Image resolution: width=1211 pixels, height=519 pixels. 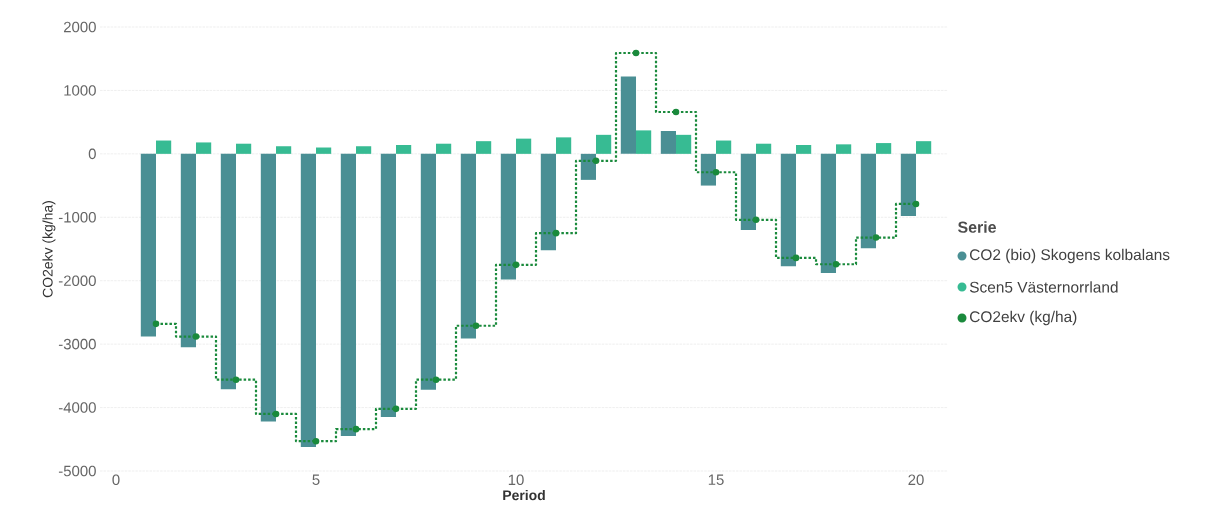 I want to click on x-tick-label: 0, so click(x=116, y=480).